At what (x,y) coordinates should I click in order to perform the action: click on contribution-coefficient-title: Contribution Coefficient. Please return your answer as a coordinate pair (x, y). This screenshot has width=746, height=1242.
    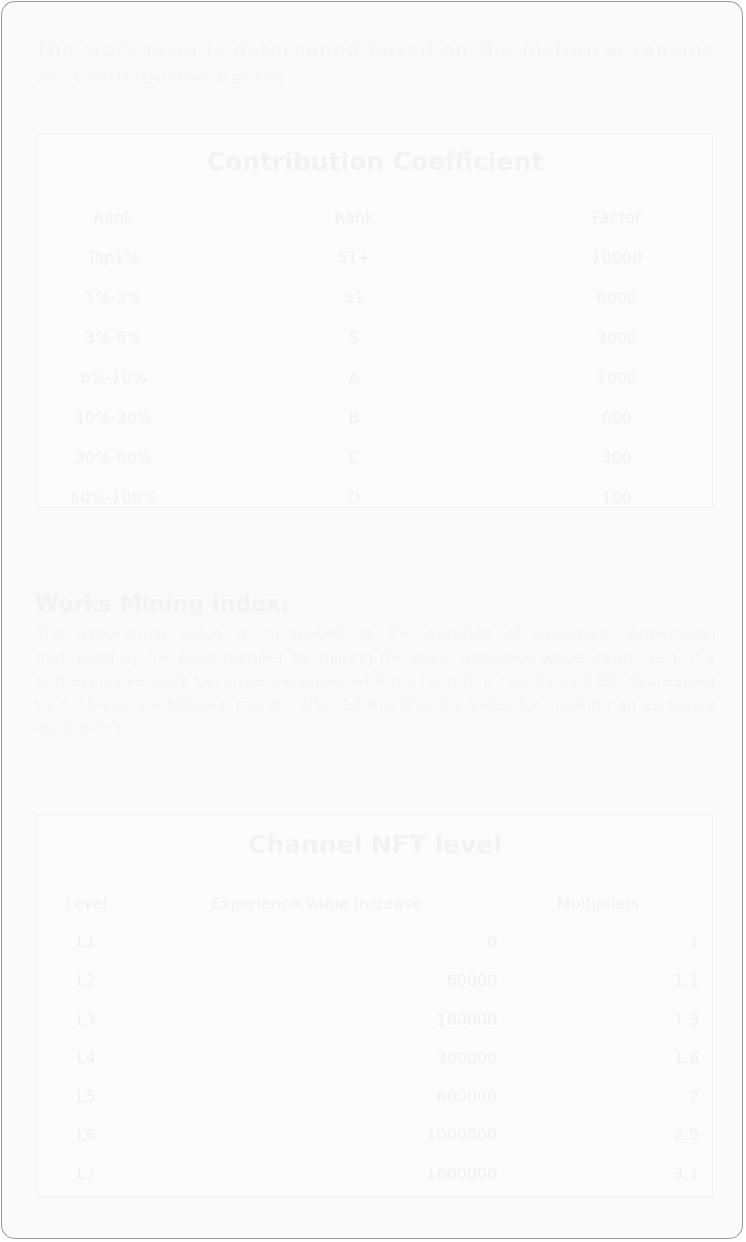
    Looking at the image, I should click on (375, 161).